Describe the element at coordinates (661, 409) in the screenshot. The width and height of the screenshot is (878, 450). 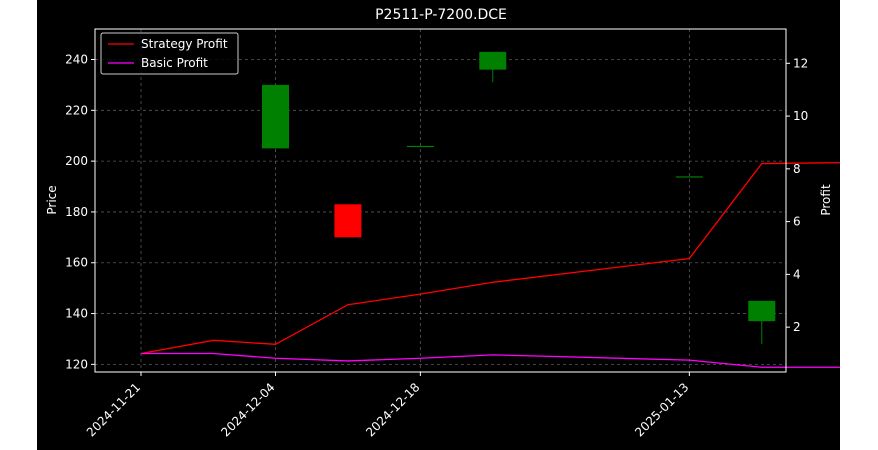
I see `x-tick-label: 2025-01-13` at that location.